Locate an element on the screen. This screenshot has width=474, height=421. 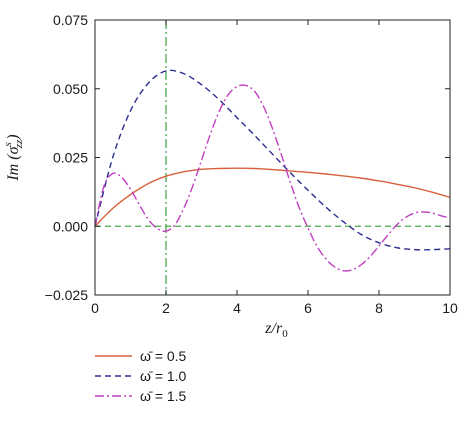
legend-label-1: ω̄ = 0.5 is located at coordinates (163, 356).